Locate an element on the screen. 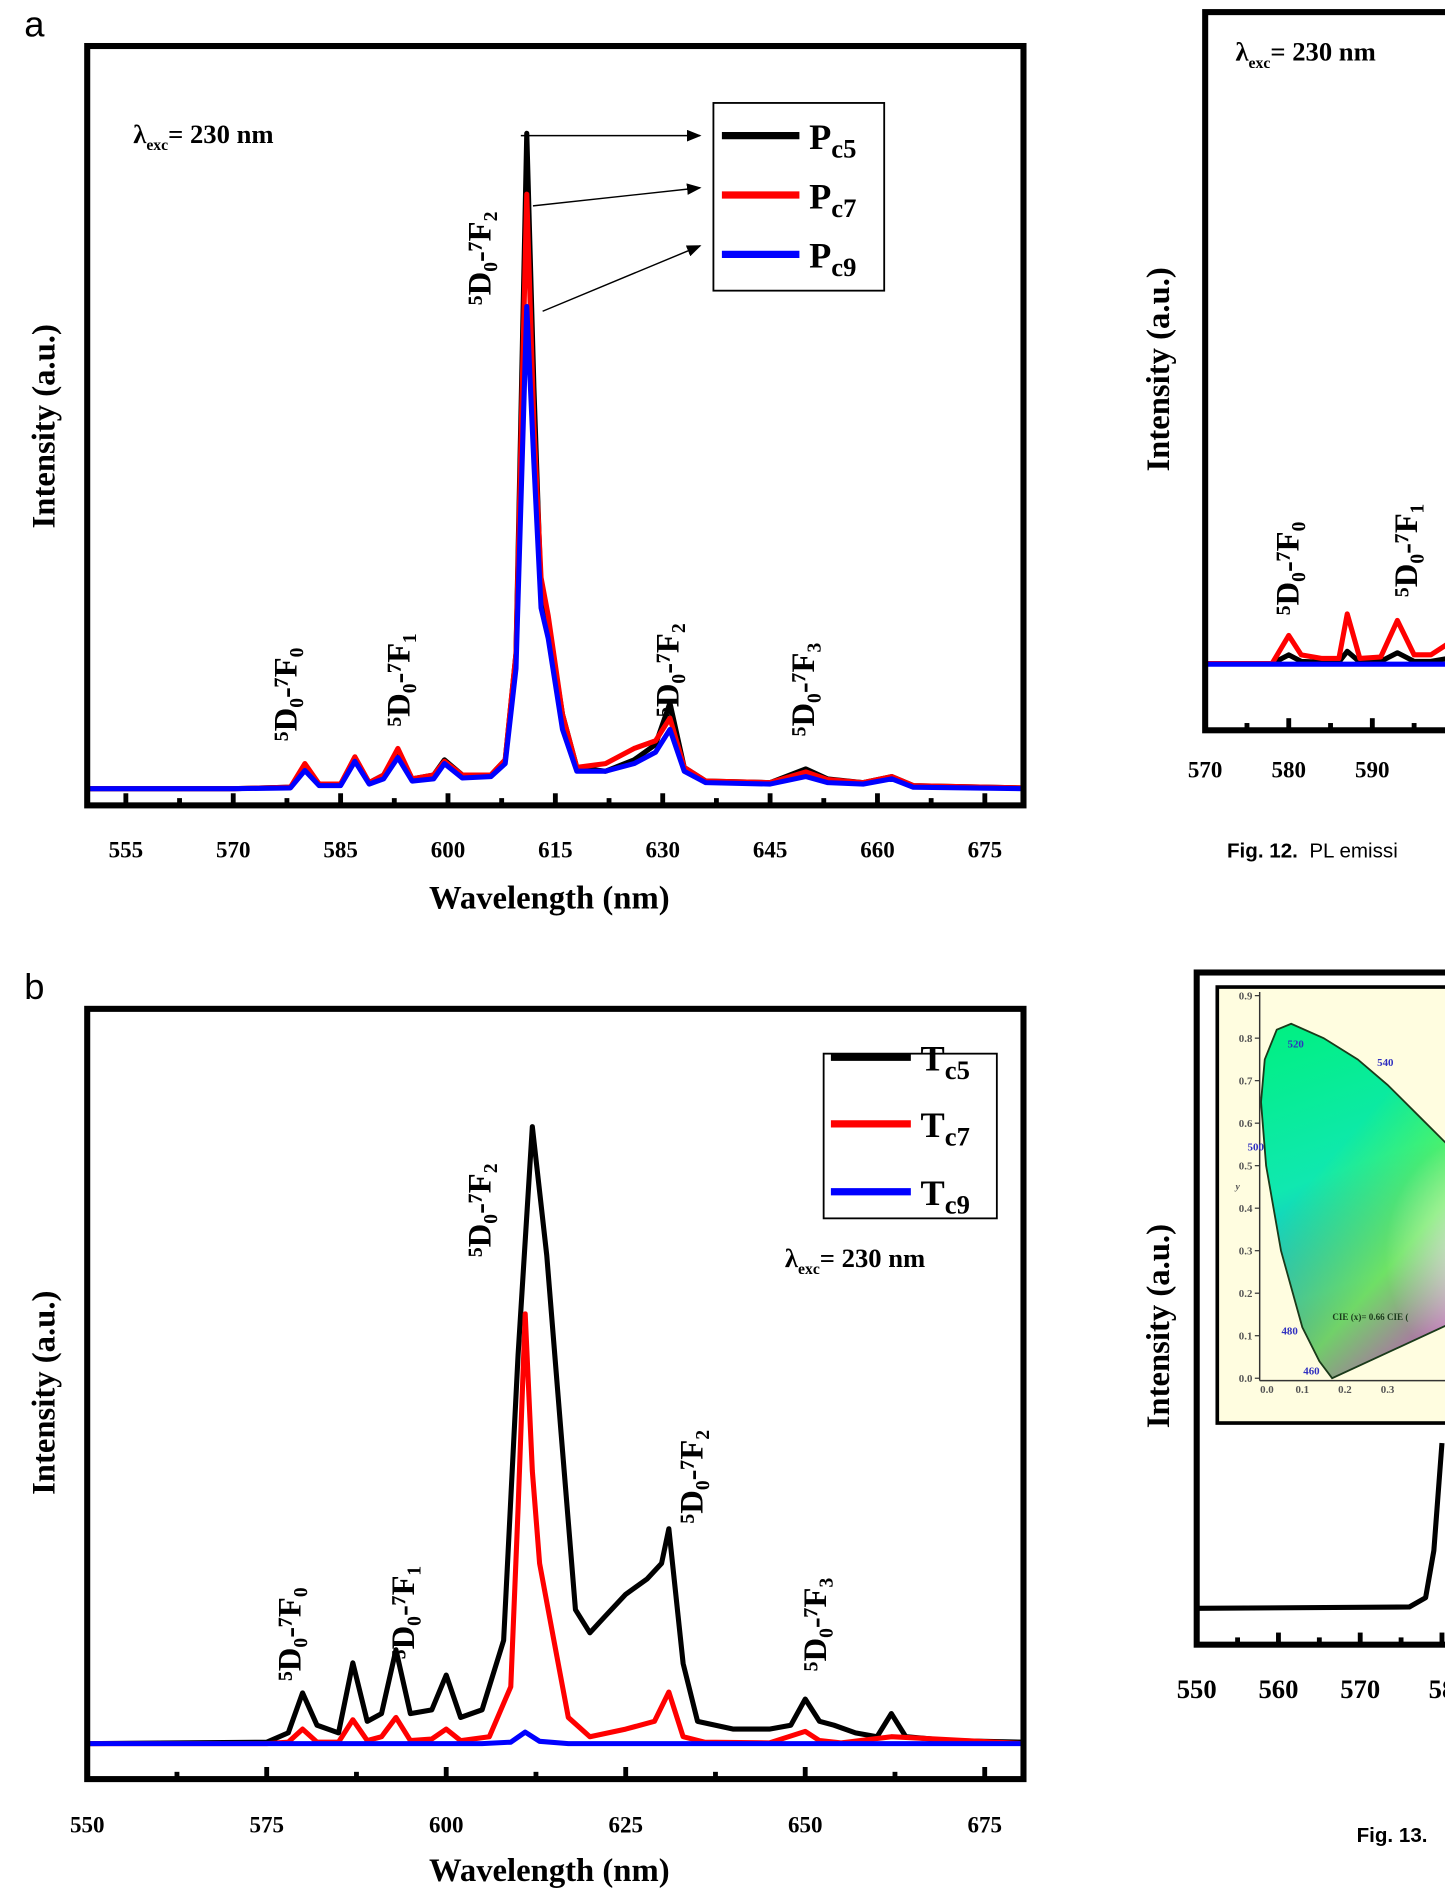  panel-letter: b is located at coordinates (34, 986).